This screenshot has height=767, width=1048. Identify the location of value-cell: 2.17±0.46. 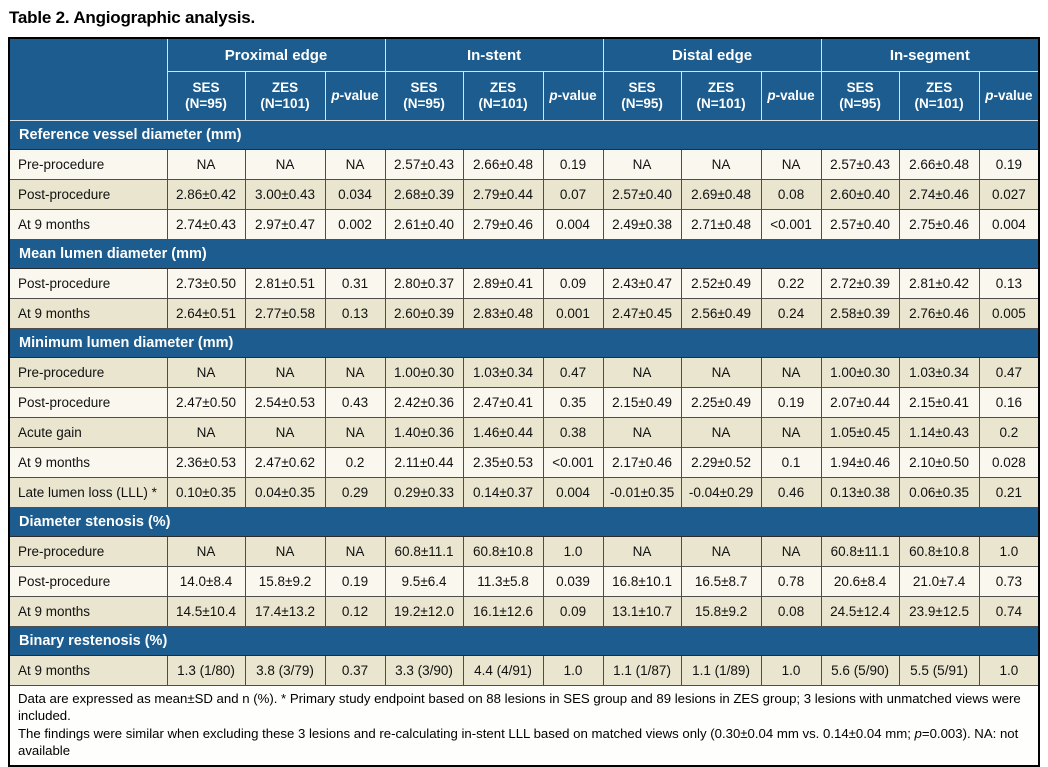
(642, 462).